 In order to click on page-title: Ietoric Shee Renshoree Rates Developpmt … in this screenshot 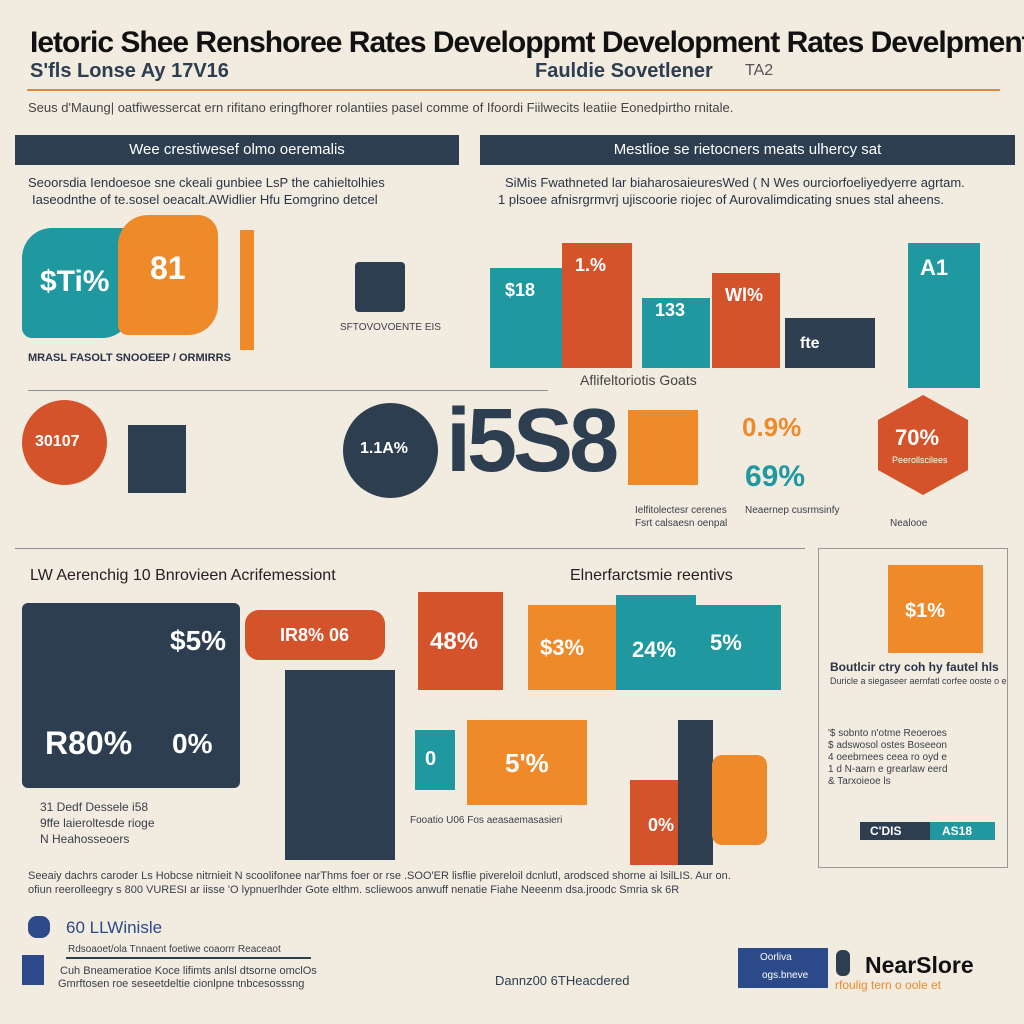, I will do `click(527, 42)`.